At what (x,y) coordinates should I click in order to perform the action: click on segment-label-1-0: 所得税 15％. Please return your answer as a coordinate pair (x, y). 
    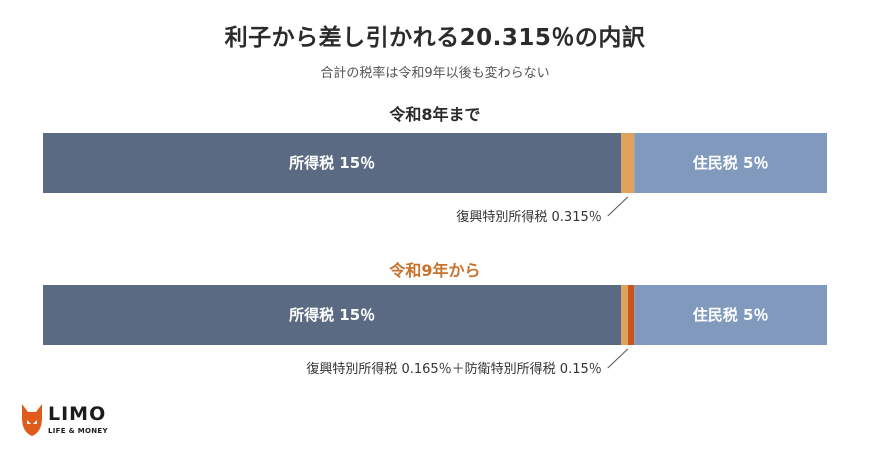
    Looking at the image, I should click on (332, 315).